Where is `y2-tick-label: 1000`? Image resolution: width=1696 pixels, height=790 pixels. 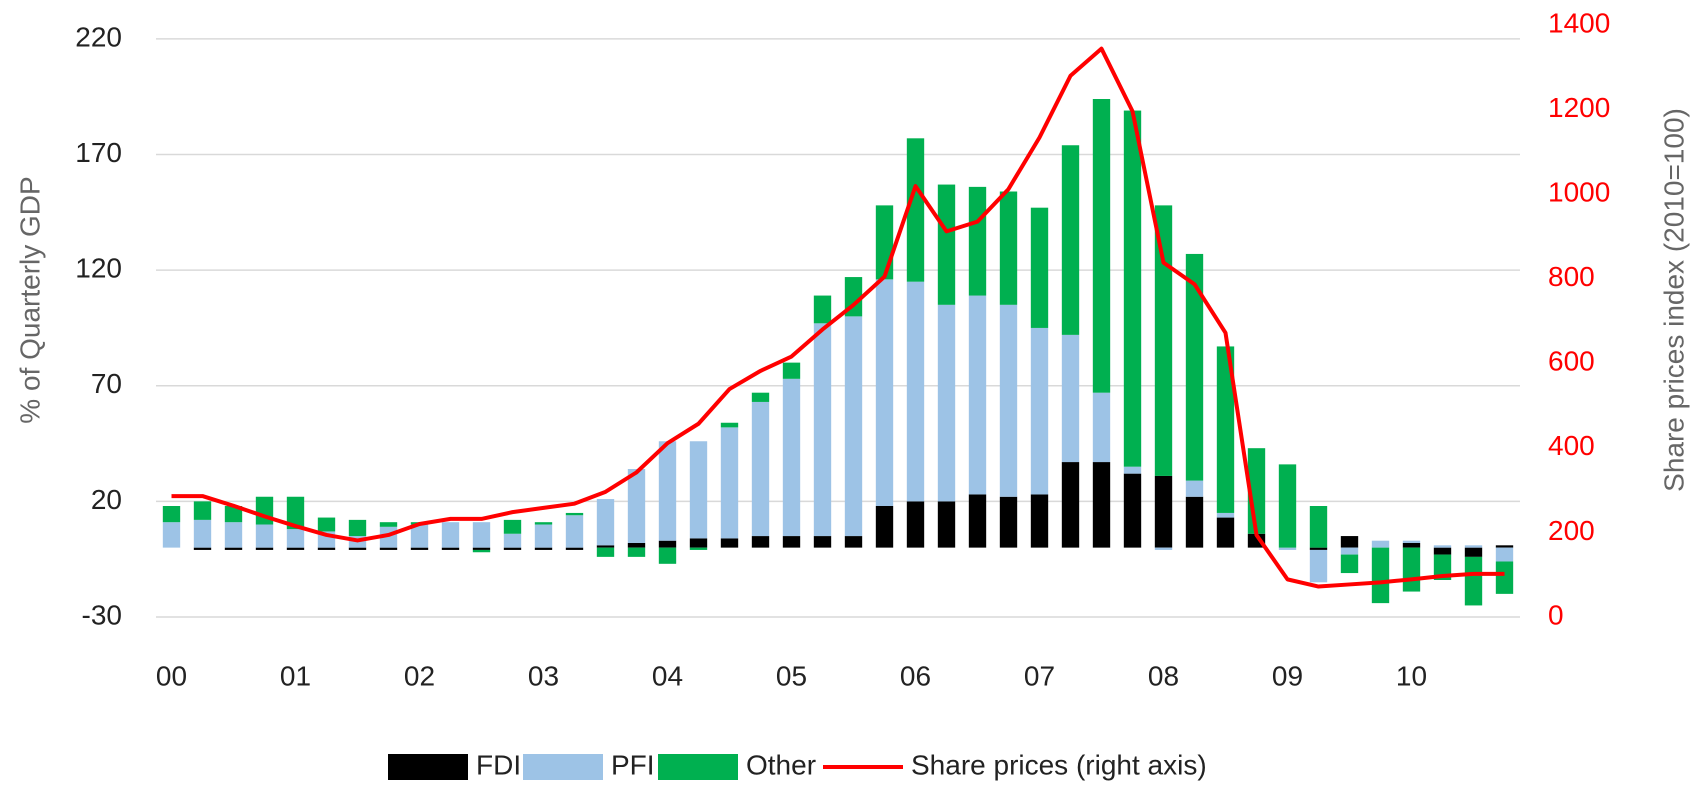
y2-tick-label: 1000 is located at coordinates (1579, 192).